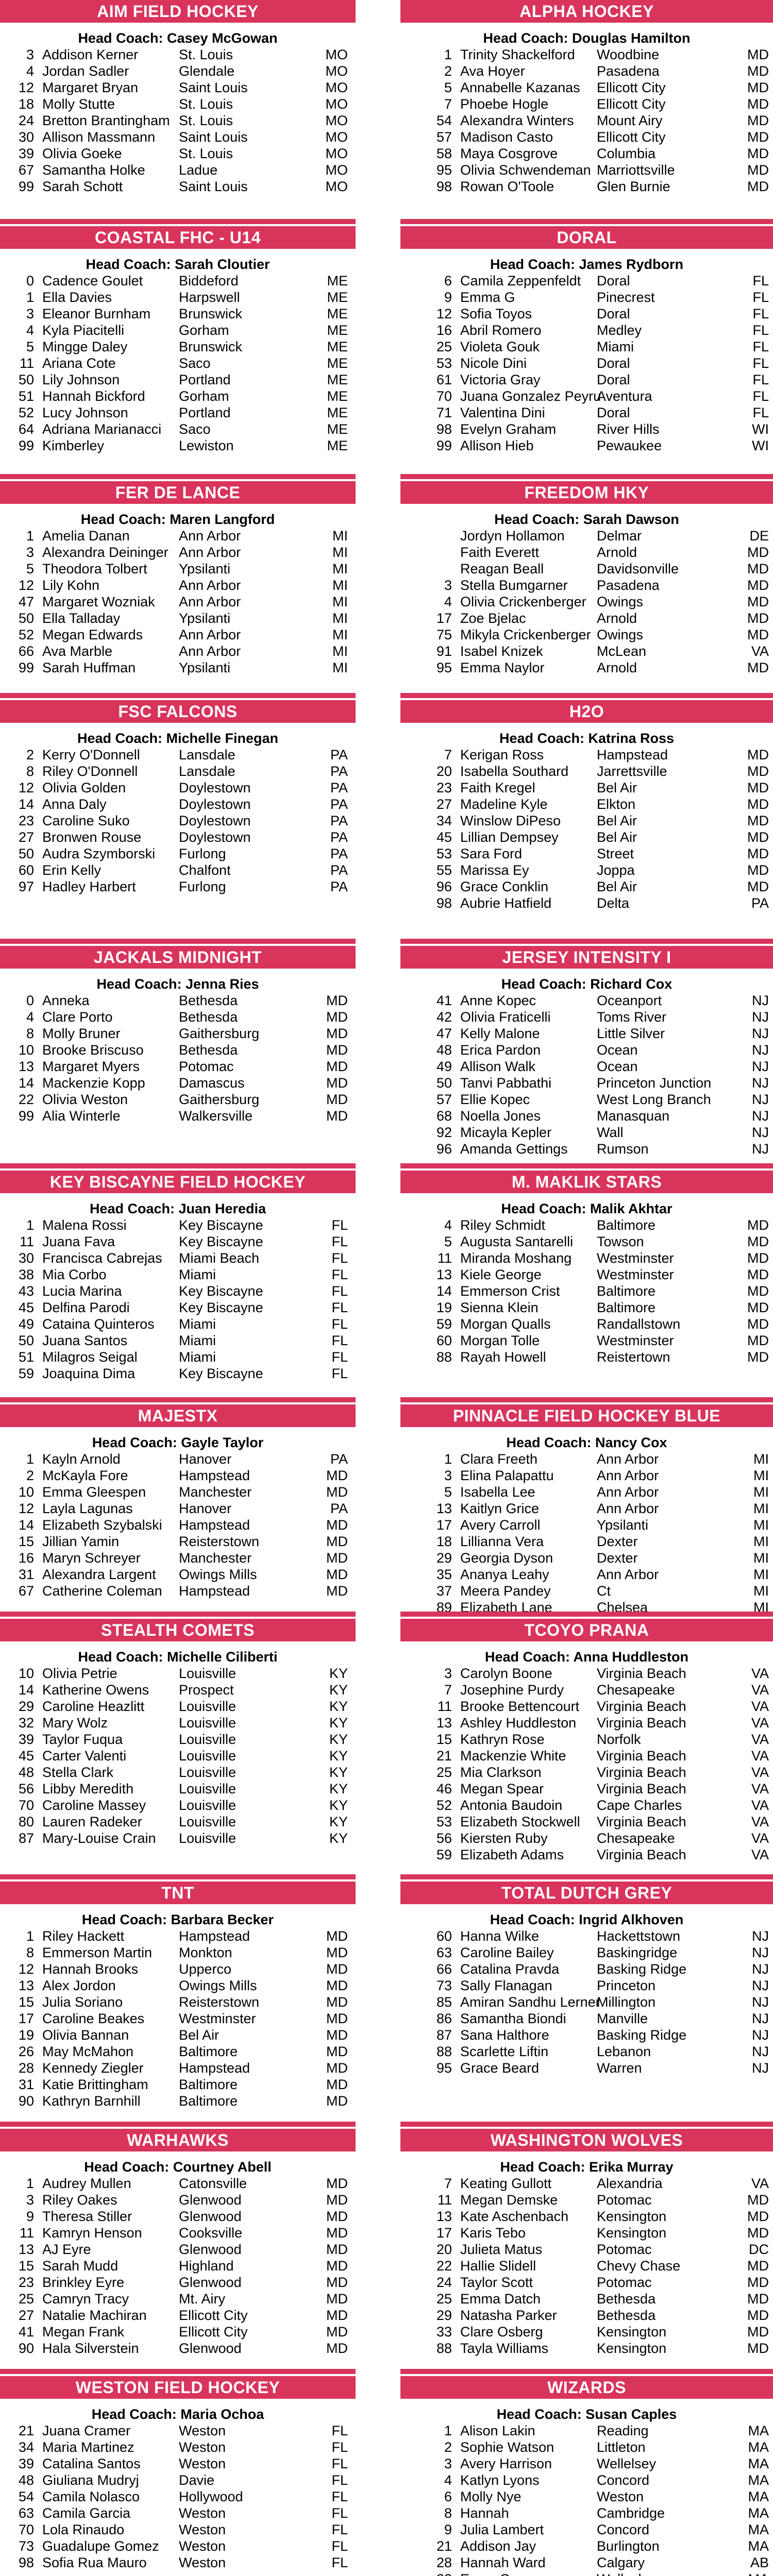 The image size is (773, 2576). What do you see at coordinates (520, 1707) in the screenshot?
I see `player-name: Brooke Bettencourt` at bounding box center [520, 1707].